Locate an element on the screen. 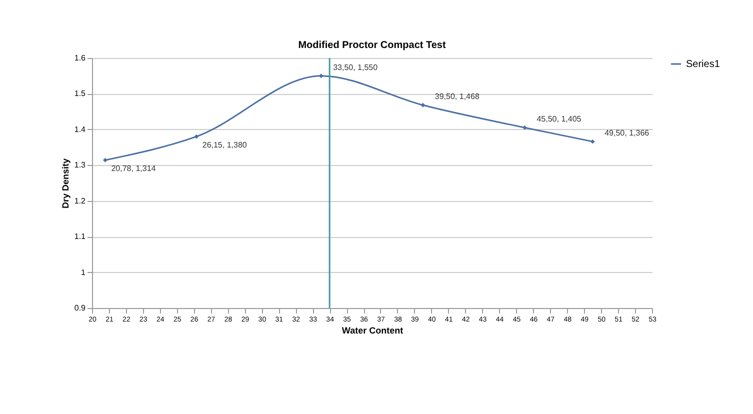 The height and width of the screenshot is (414, 753). chart-title: Modified Proctor Compact Test is located at coordinates (372, 45).